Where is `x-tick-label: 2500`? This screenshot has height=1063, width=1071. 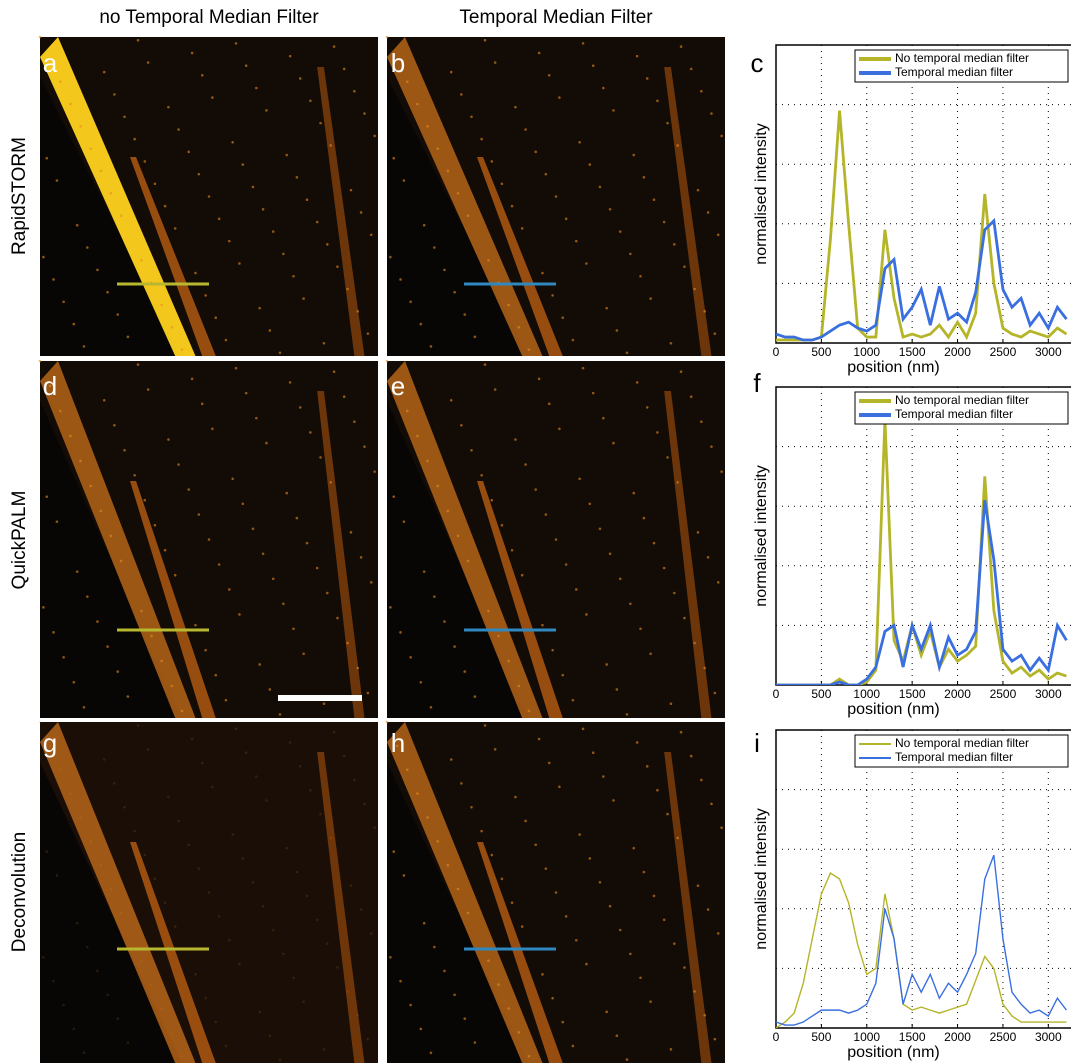 x-tick-label: 2500 is located at coordinates (1003, 694).